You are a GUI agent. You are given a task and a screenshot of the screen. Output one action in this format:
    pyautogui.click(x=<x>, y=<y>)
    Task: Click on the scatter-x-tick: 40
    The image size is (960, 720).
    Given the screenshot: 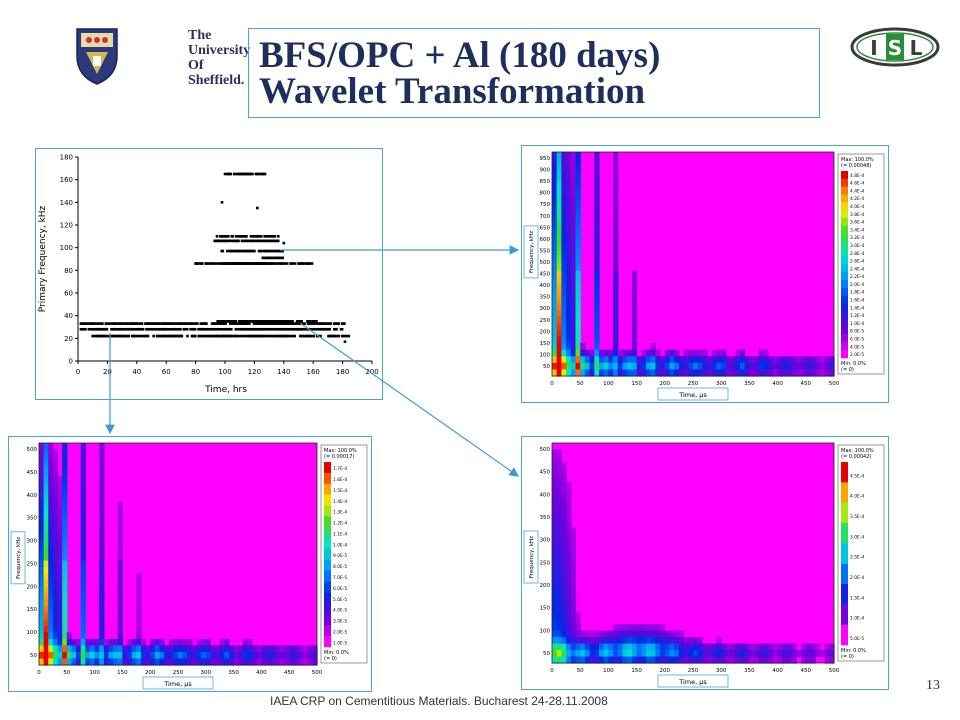 What is the action you would take?
    pyautogui.click(x=136, y=372)
    